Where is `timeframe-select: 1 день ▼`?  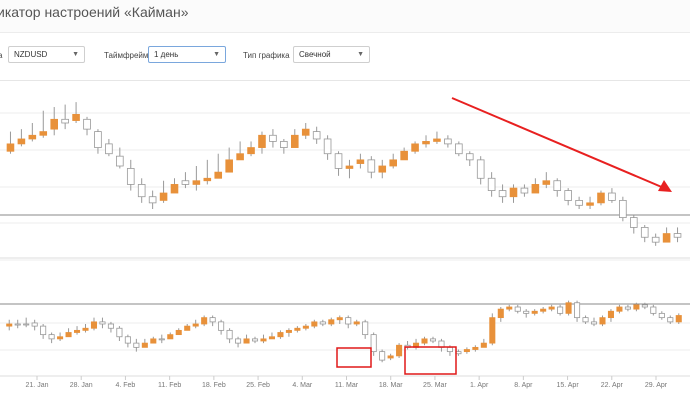
timeframe-select: 1 день ▼ is located at coordinates (187, 54).